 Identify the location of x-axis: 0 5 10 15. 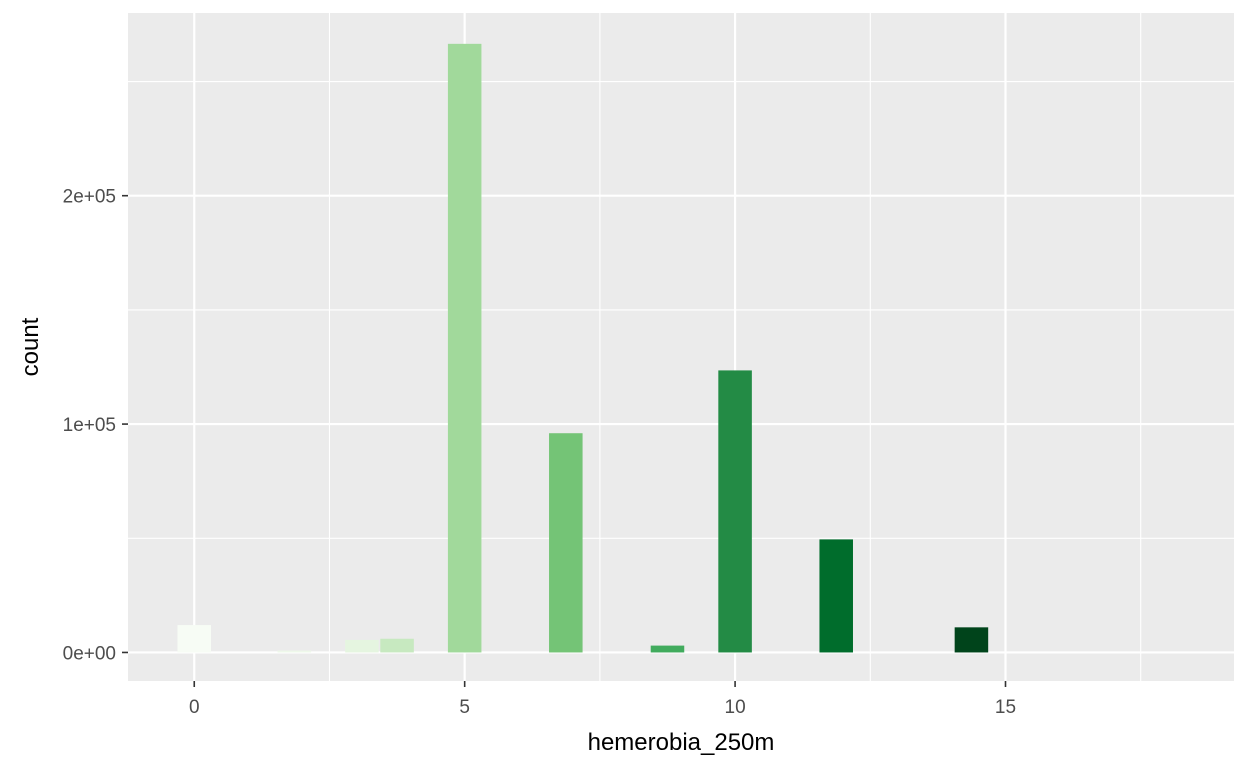
(602, 699).